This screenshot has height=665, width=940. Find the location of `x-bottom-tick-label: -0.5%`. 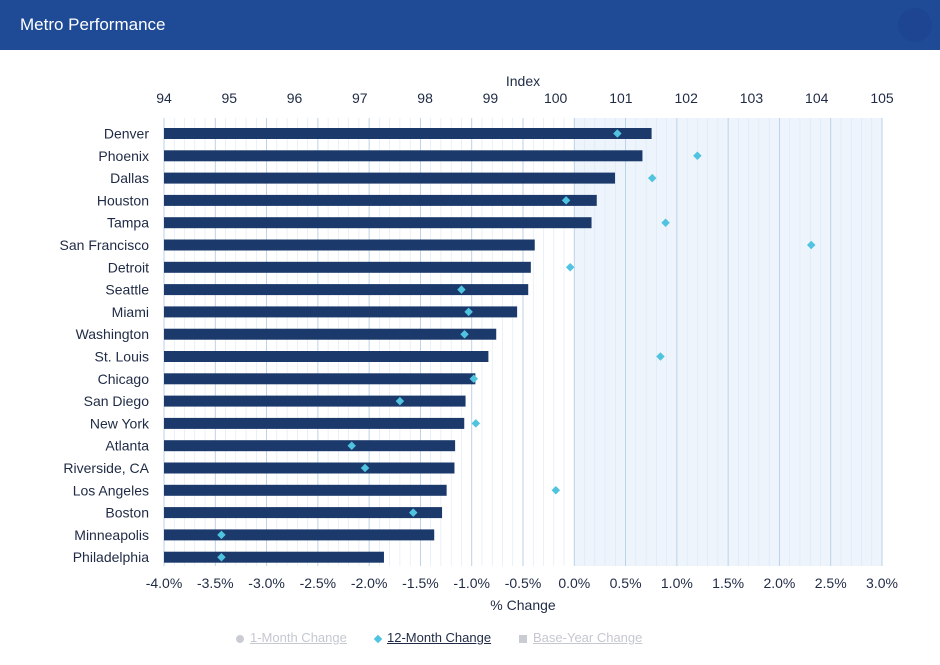

x-bottom-tick-label: -0.5% is located at coordinates (523, 583).